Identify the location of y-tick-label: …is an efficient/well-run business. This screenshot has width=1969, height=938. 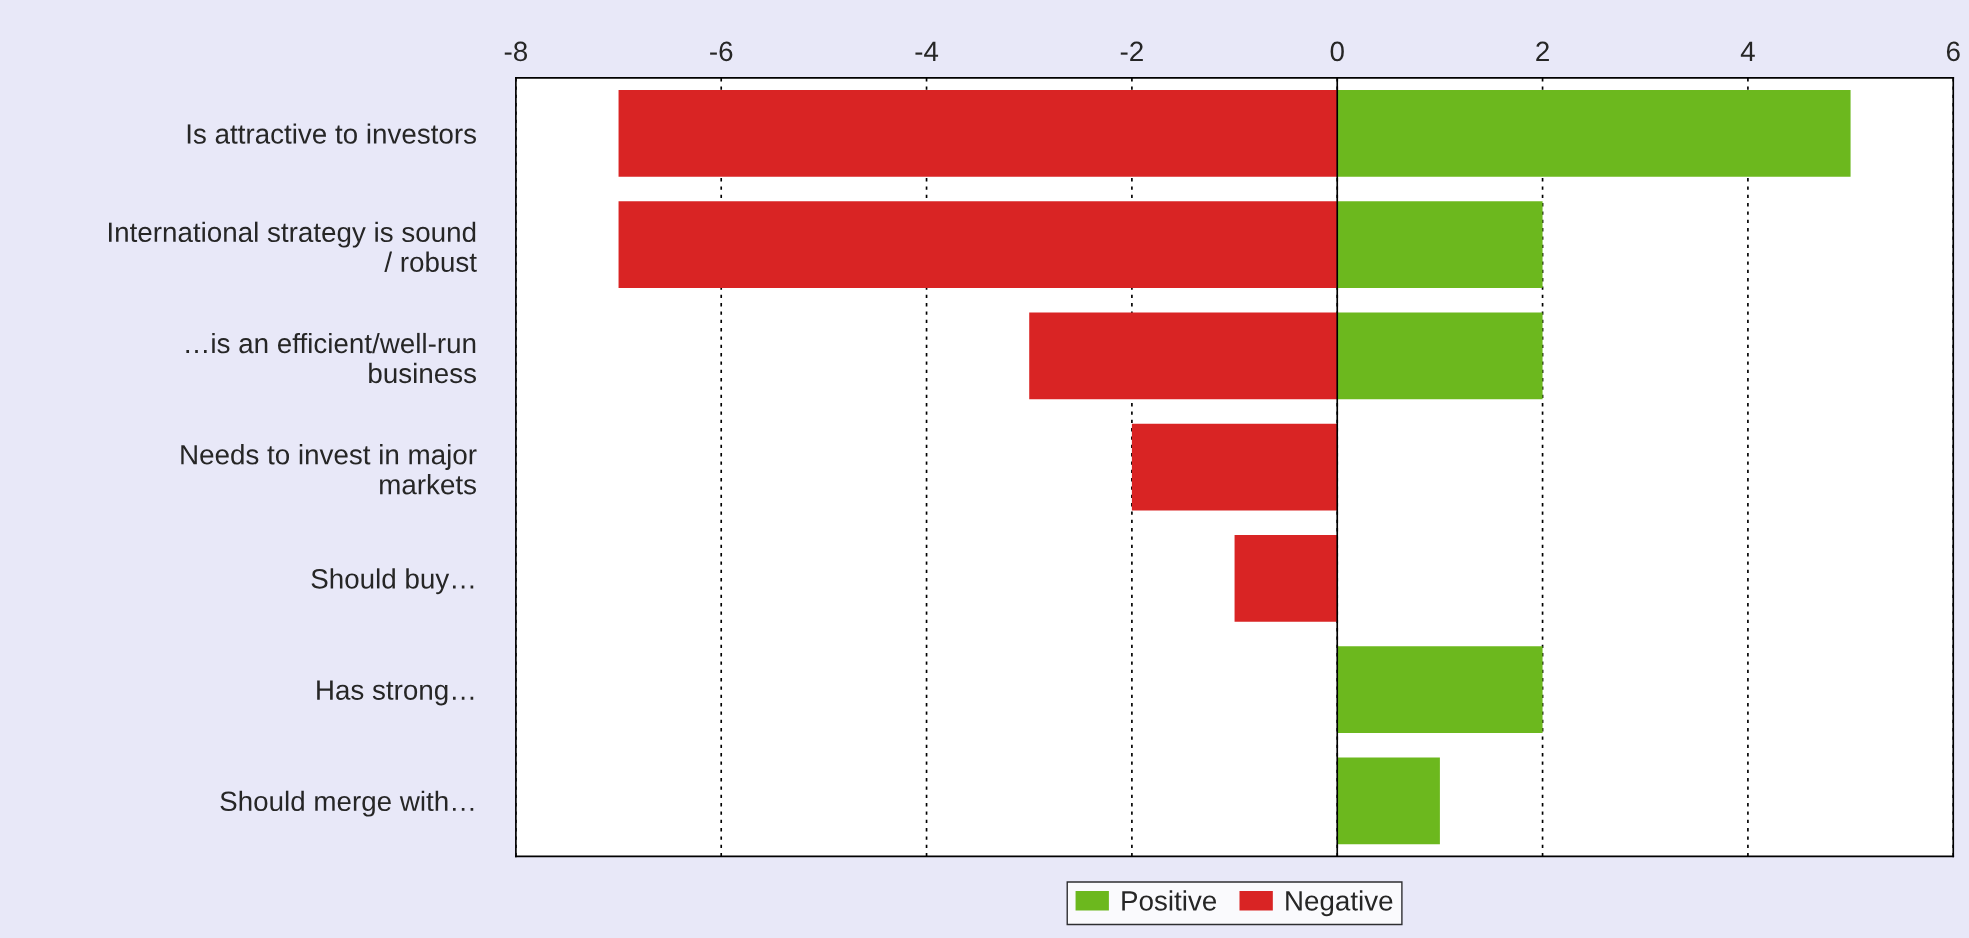
(331, 358).